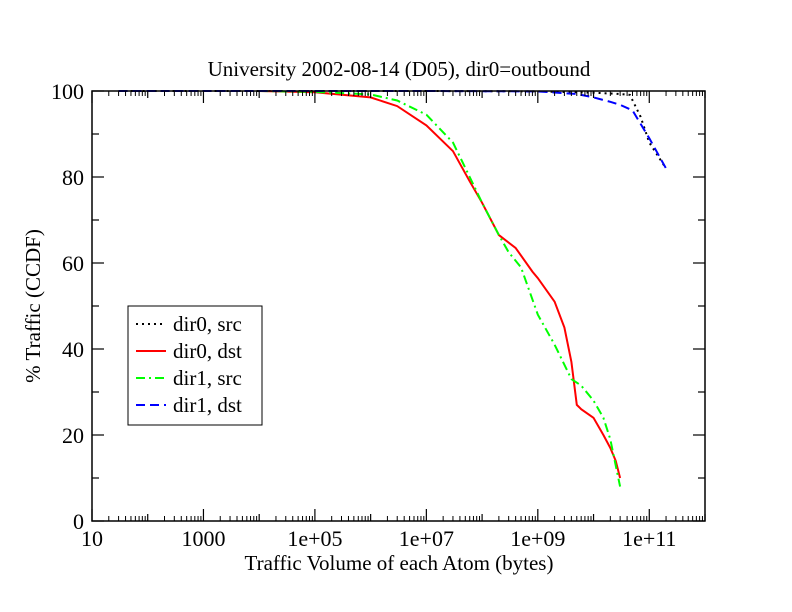 This screenshot has height=612, width=792. I want to click on legend-label-4: dir1, dst, so click(207, 405).